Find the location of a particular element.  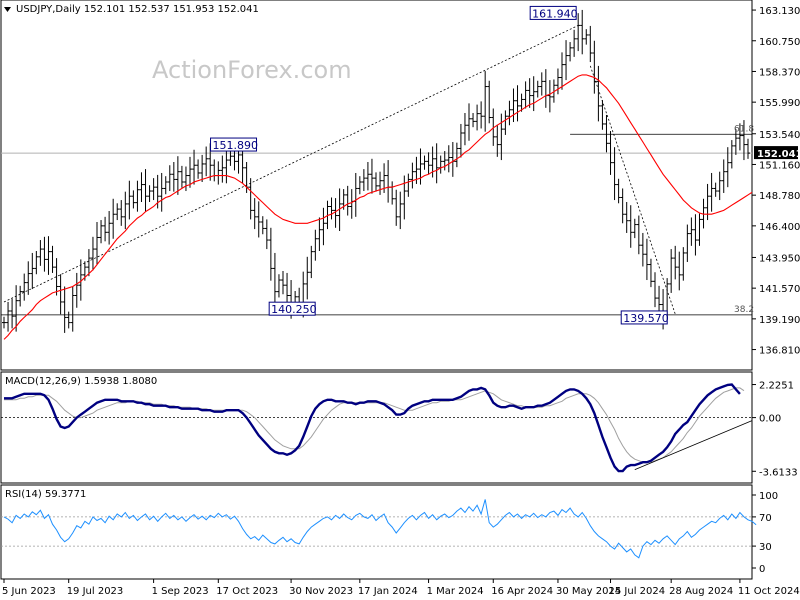

price-axis-tick: 143.950 is located at coordinates (779, 258).